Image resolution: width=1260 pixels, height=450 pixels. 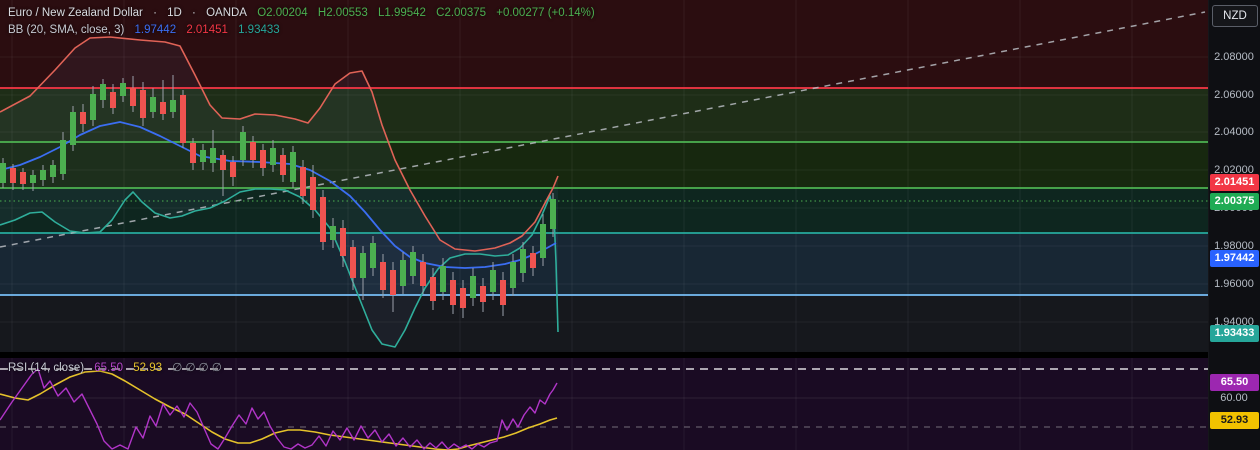 I want to click on bb-upper-price-badge: 2.01451, so click(x=1234, y=182).